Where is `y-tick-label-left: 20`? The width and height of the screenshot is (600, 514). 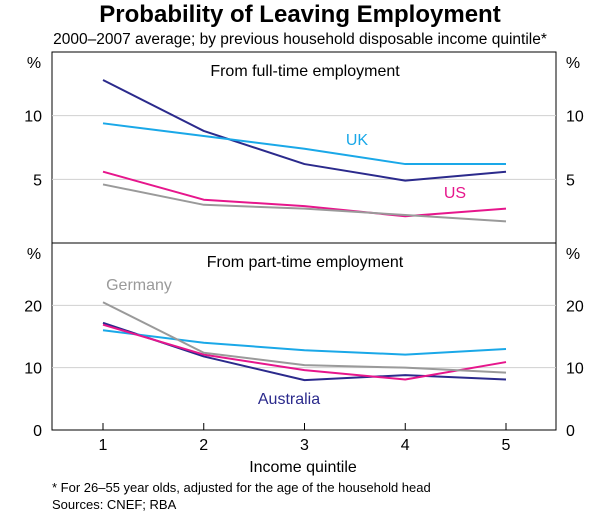 y-tick-label-left: 20 is located at coordinates (33, 306).